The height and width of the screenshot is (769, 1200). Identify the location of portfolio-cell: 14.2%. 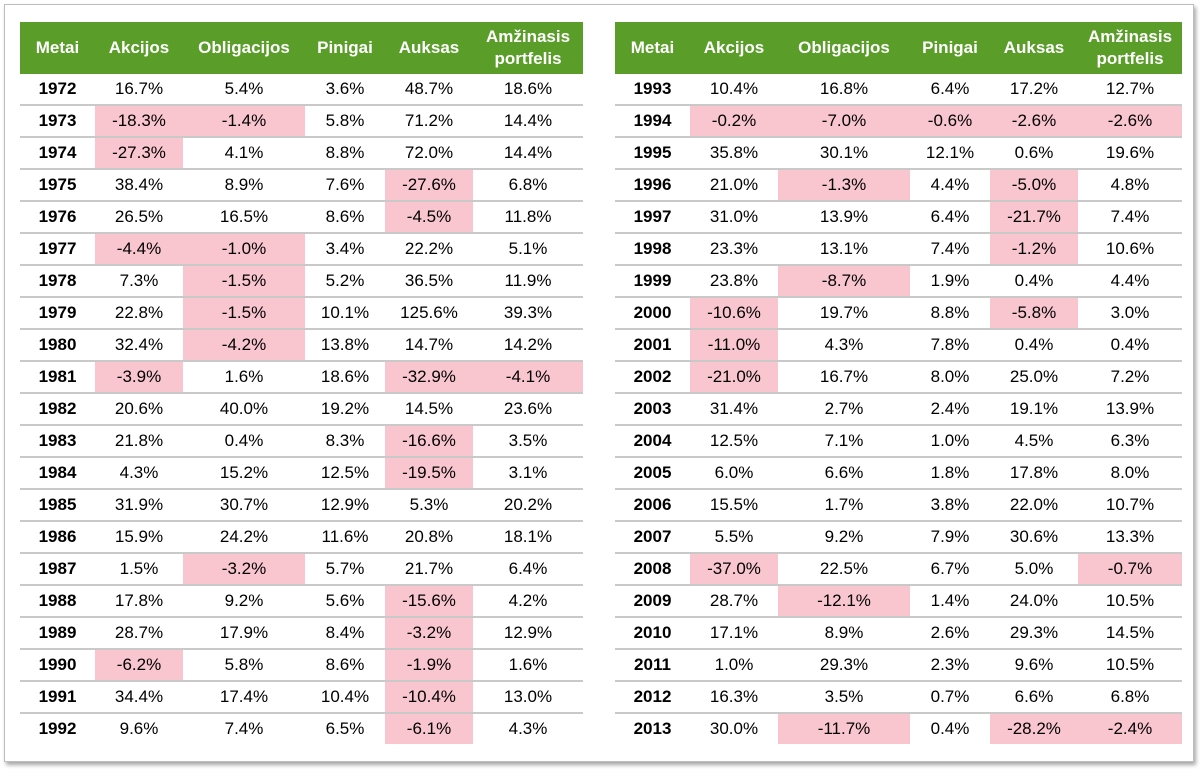
(528, 345).